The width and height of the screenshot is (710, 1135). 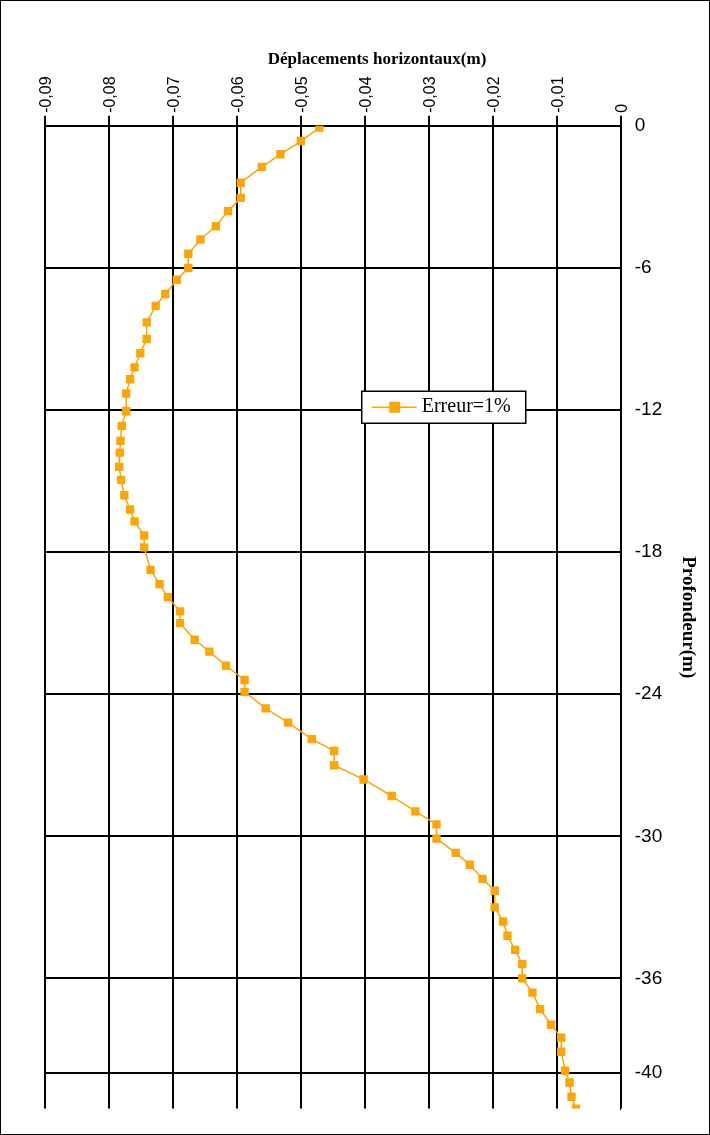 What do you see at coordinates (493, 94) in the screenshot?
I see `x-tick-label: -0,02` at bounding box center [493, 94].